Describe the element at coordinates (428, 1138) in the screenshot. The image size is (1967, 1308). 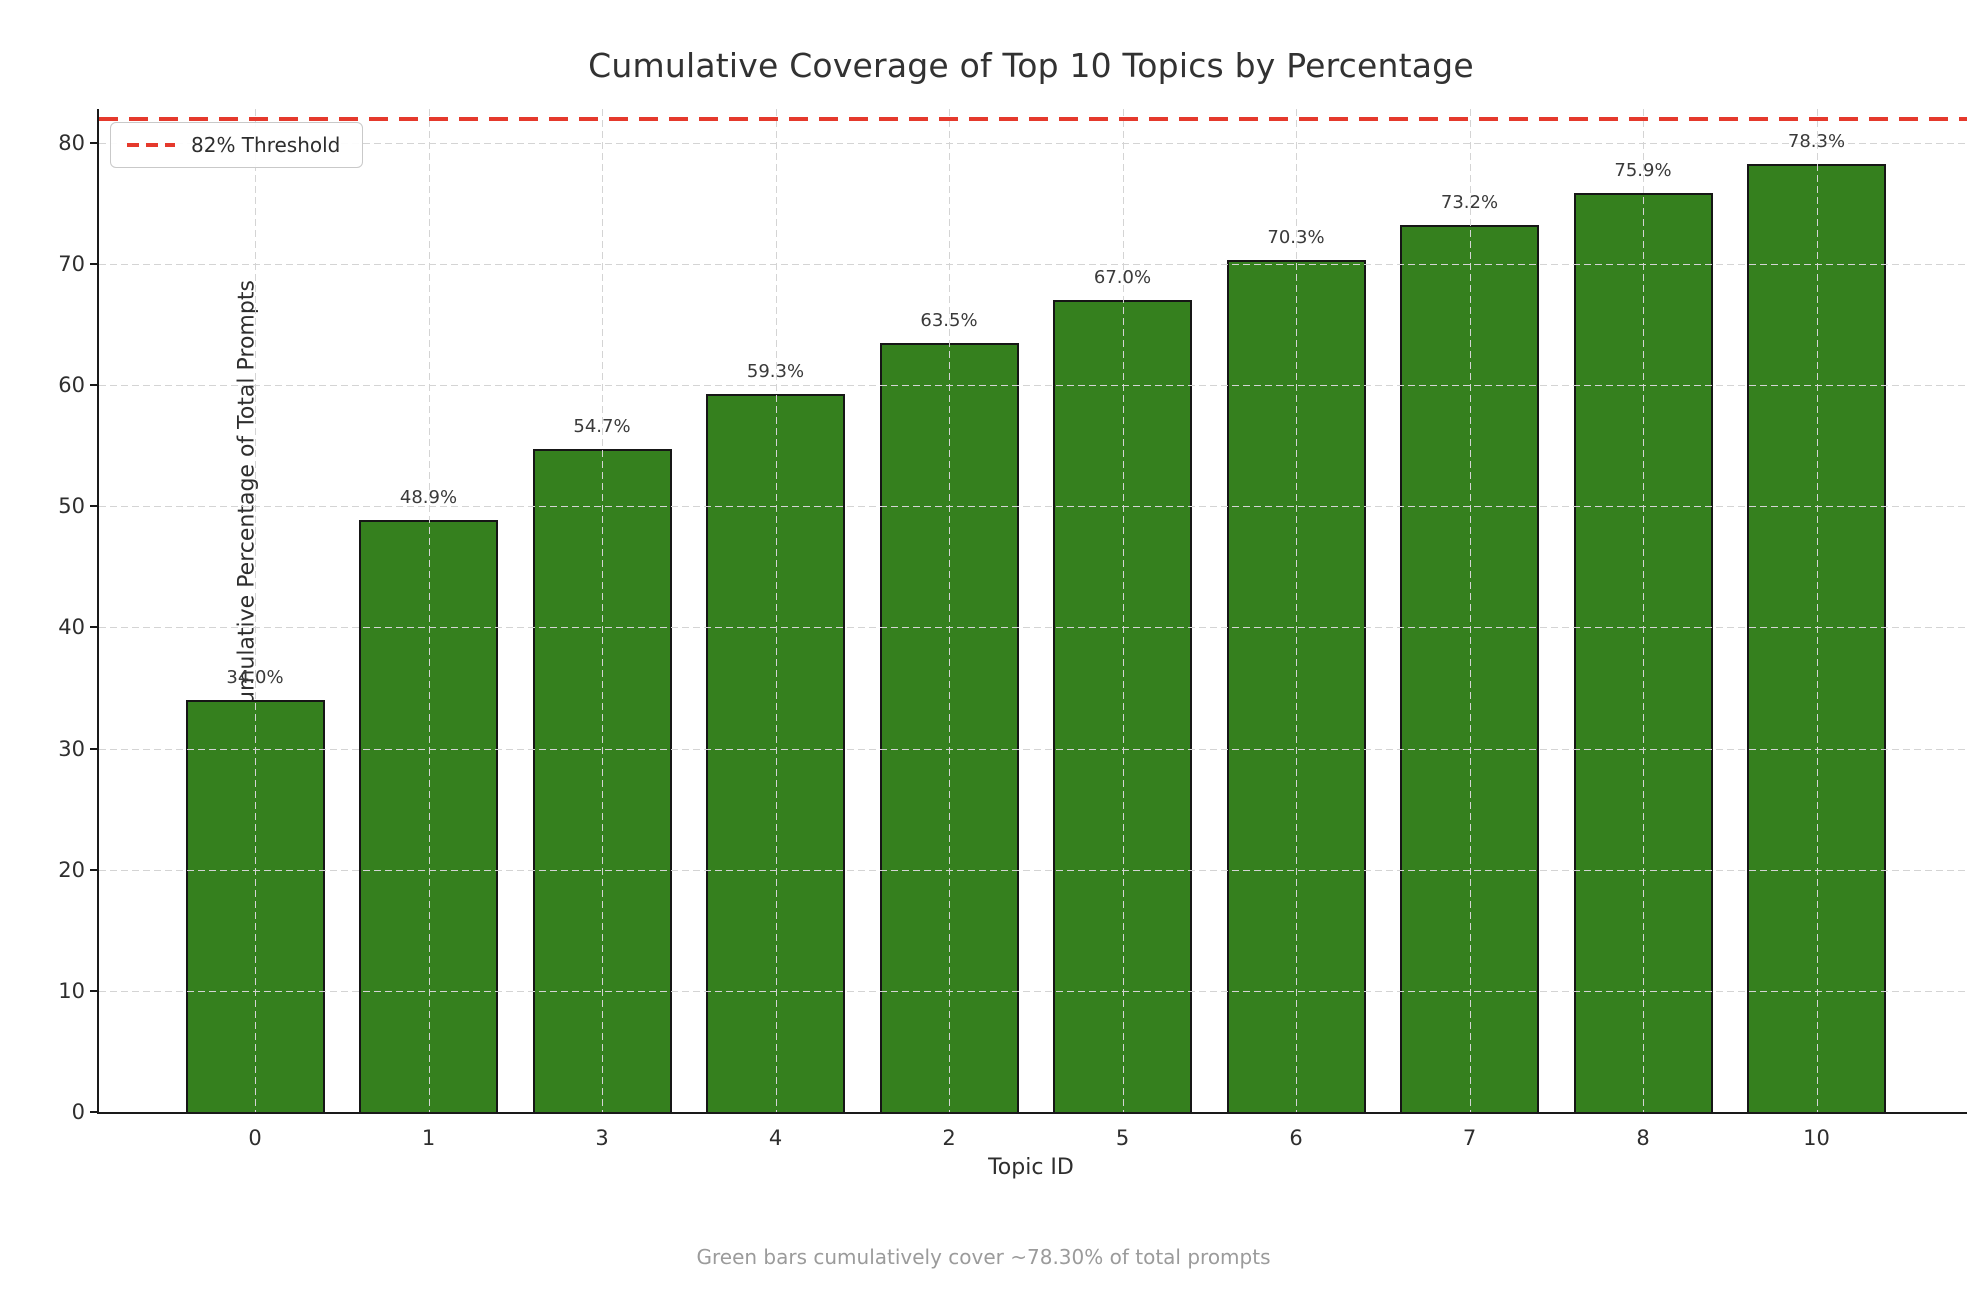
I see `x-tick-label: 1` at that location.